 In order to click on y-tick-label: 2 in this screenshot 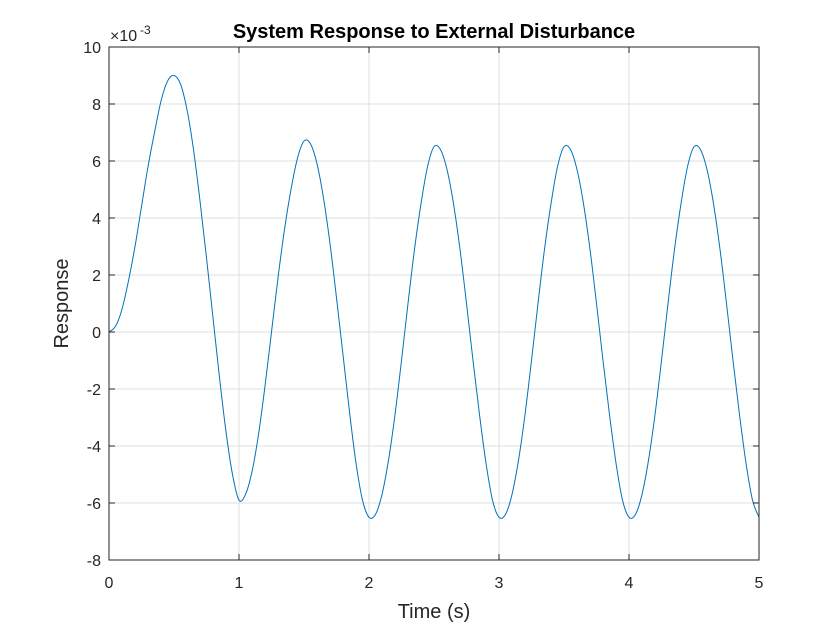, I will do `click(96, 276)`.